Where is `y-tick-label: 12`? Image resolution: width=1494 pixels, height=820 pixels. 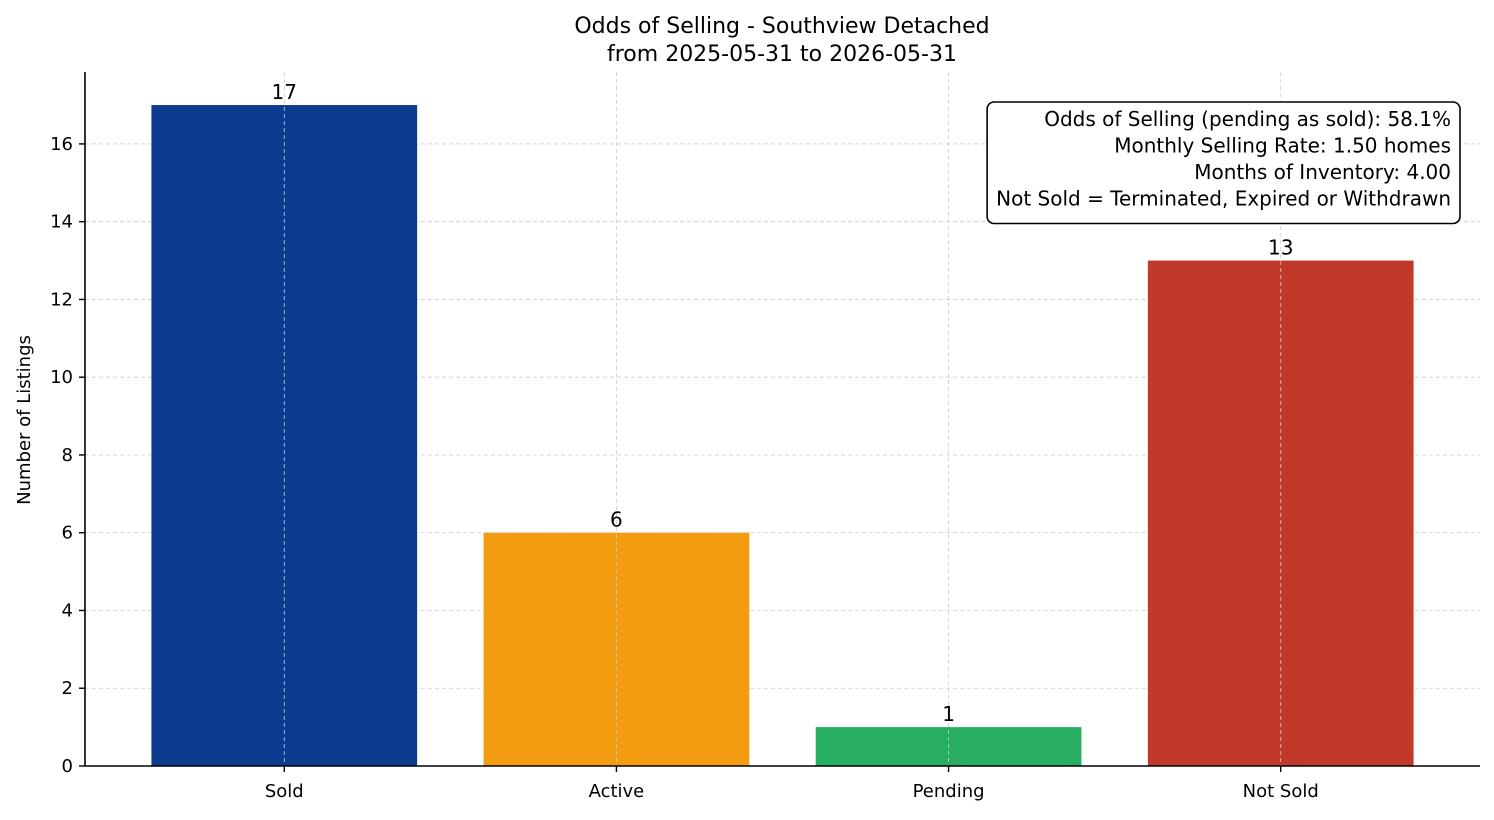
y-tick-label: 12 is located at coordinates (61, 299).